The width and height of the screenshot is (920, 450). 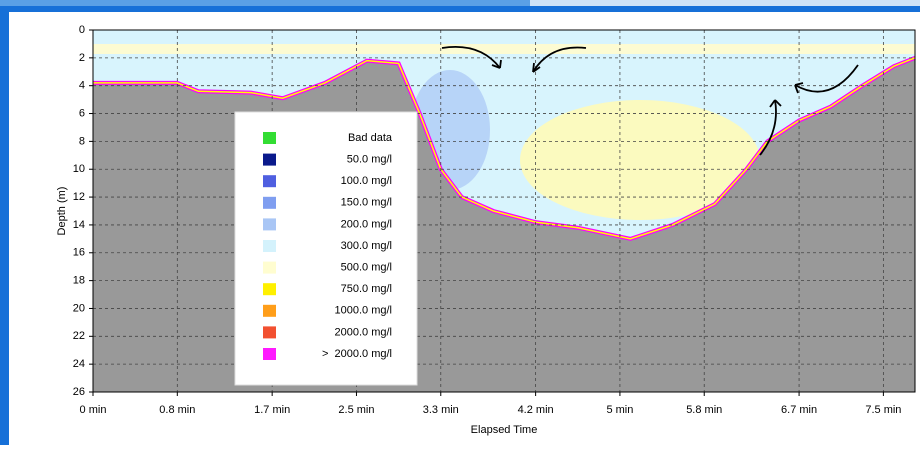 I want to click on y-tick-label: 20, so click(x=79, y=308).